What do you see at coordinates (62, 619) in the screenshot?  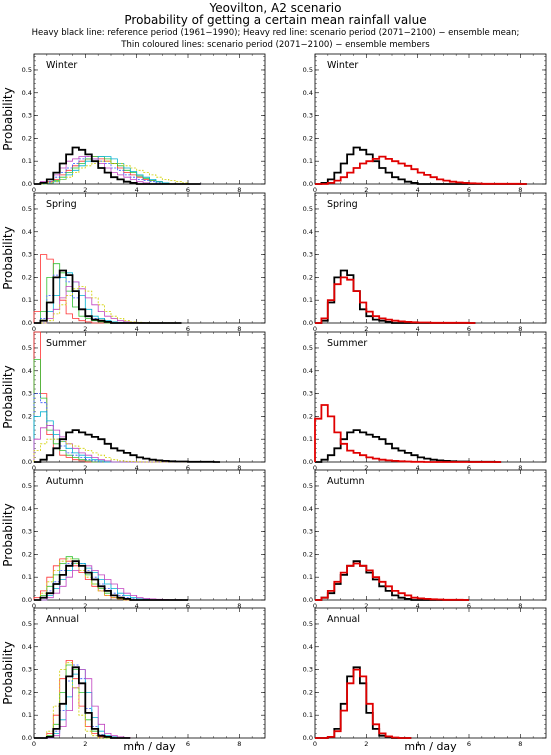 I see `season-label: Annual` at bounding box center [62, 619].